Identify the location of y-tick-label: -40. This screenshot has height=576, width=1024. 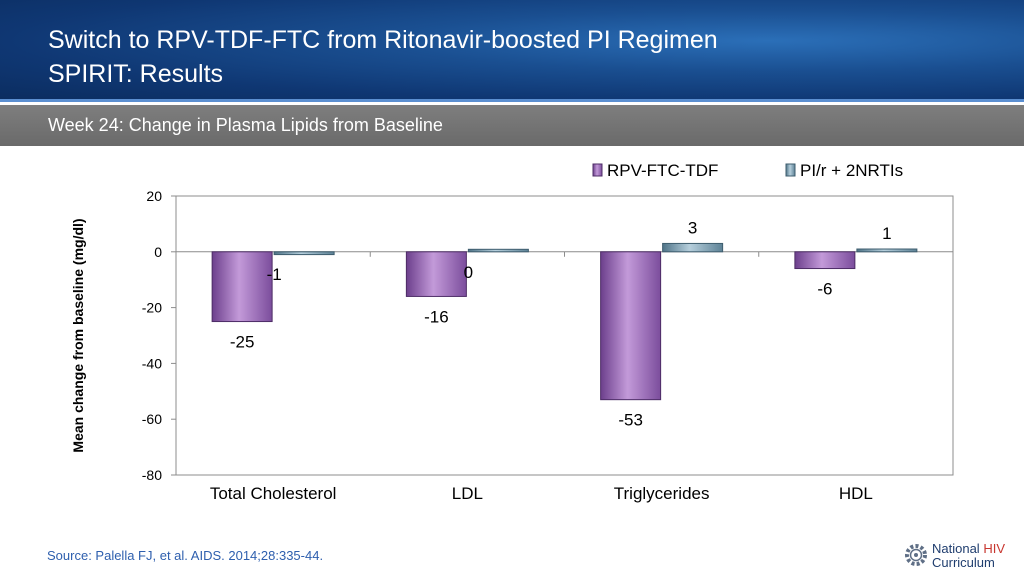
(152, 363).